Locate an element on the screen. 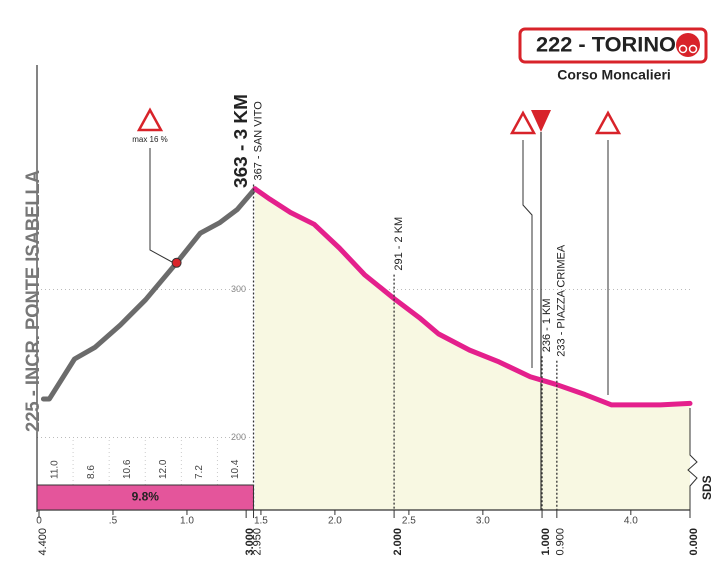 This screenshot has width=728, height=570. finish-title: 222 - TORINO is located at coordinates (606, 45).